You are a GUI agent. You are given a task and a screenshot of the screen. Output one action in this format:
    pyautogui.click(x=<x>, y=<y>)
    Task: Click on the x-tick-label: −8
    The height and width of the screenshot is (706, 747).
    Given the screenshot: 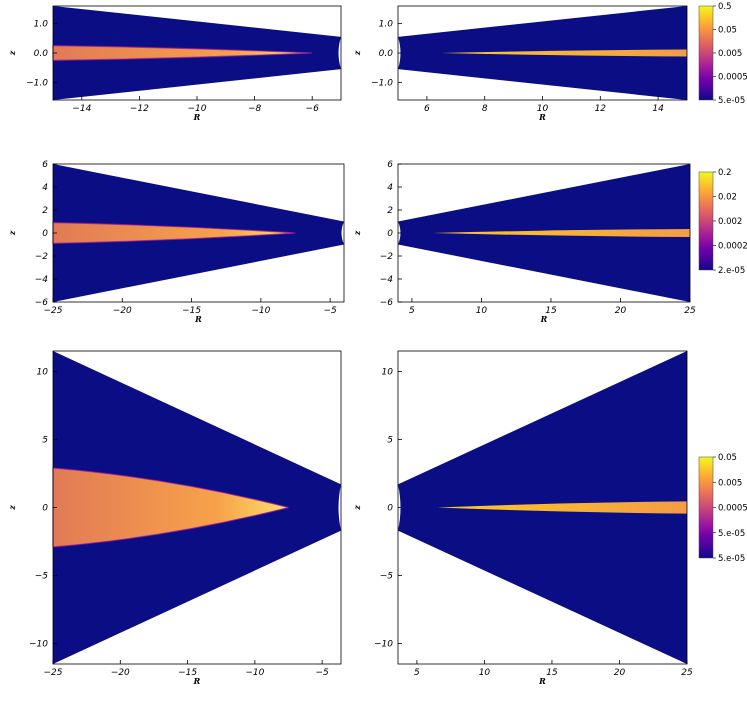 What is the action you would take?
    pyautogui.click(x=255, y=109)
    